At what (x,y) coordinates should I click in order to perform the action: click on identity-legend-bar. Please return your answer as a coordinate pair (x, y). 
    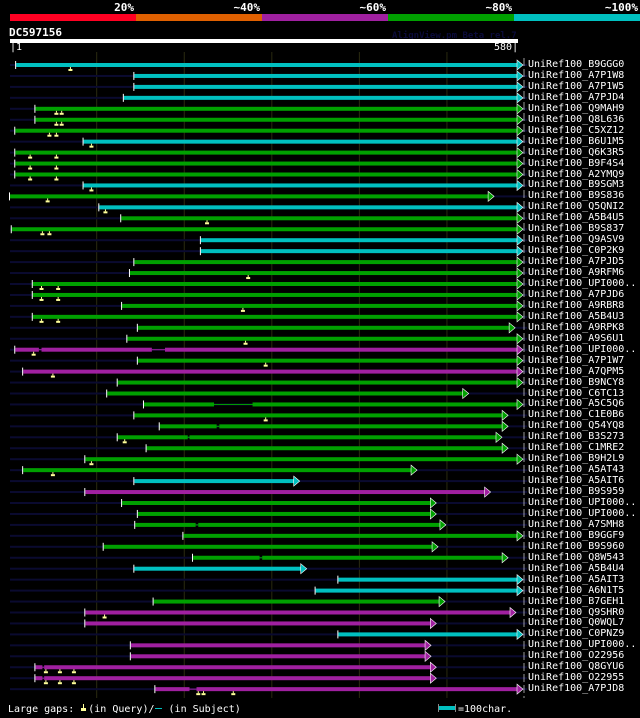
    Looking at the image, I should click on (325, 17).